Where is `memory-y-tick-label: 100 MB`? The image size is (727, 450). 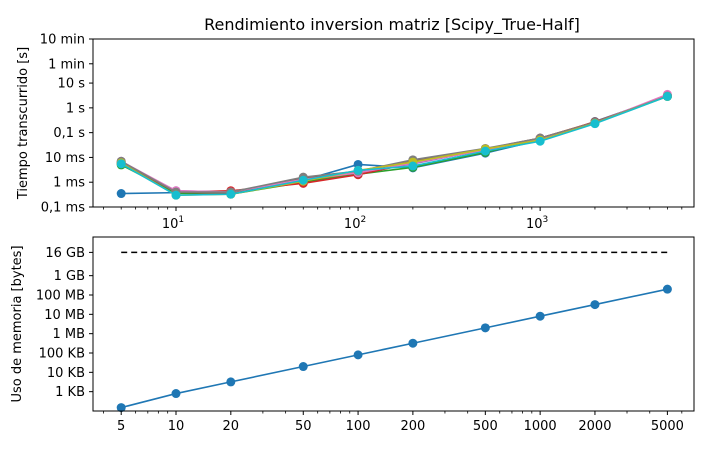 memory-y-tick-label: 100 MB is located at coordinates (60, 296).